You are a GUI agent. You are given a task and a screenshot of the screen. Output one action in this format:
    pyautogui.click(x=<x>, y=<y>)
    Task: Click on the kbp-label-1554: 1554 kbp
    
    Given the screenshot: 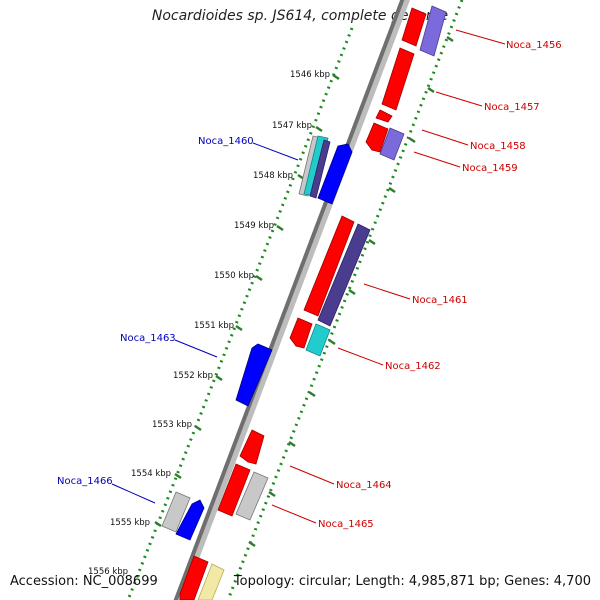 What is the action you would take?
    pyautogui.click(x=151, y=474)
    